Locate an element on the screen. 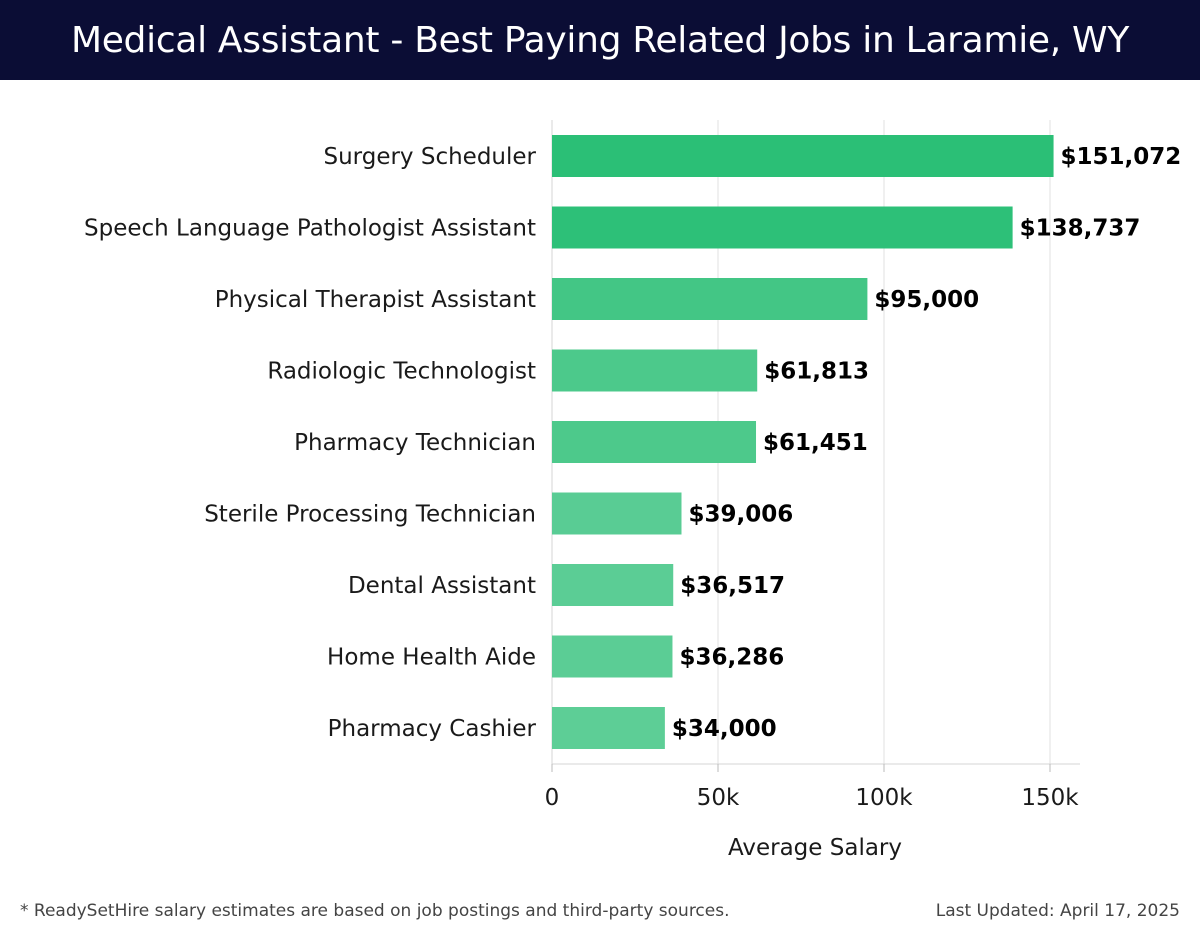 The image size is (1200, 940). value-label-8: $34,000 is located at coordinates (724, 729).